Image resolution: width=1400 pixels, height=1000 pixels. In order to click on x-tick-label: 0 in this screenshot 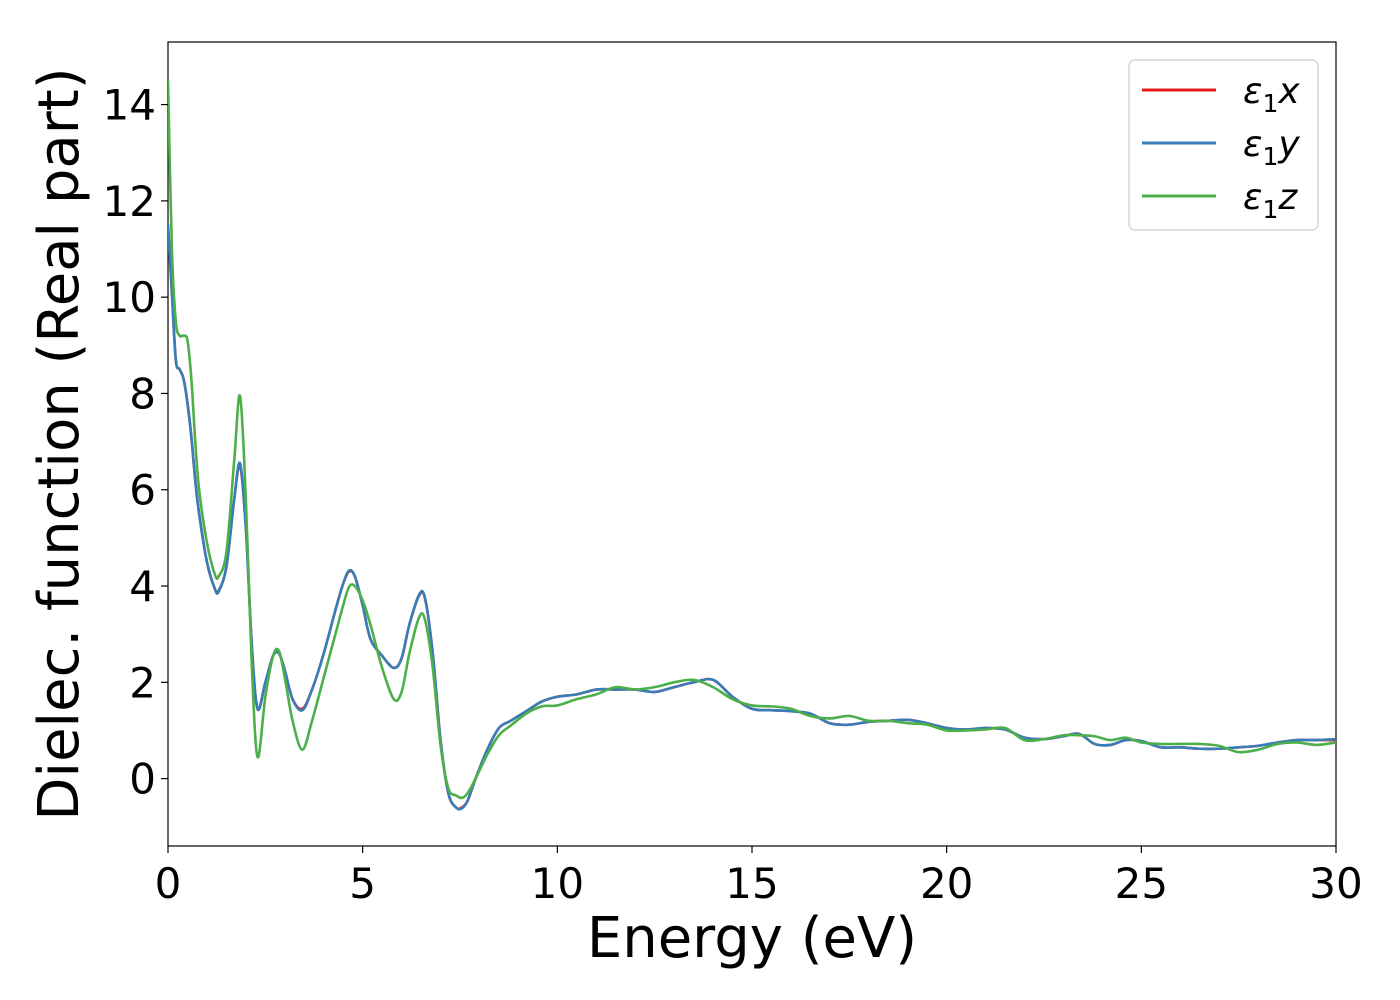, I will do `click(168, 883)`.